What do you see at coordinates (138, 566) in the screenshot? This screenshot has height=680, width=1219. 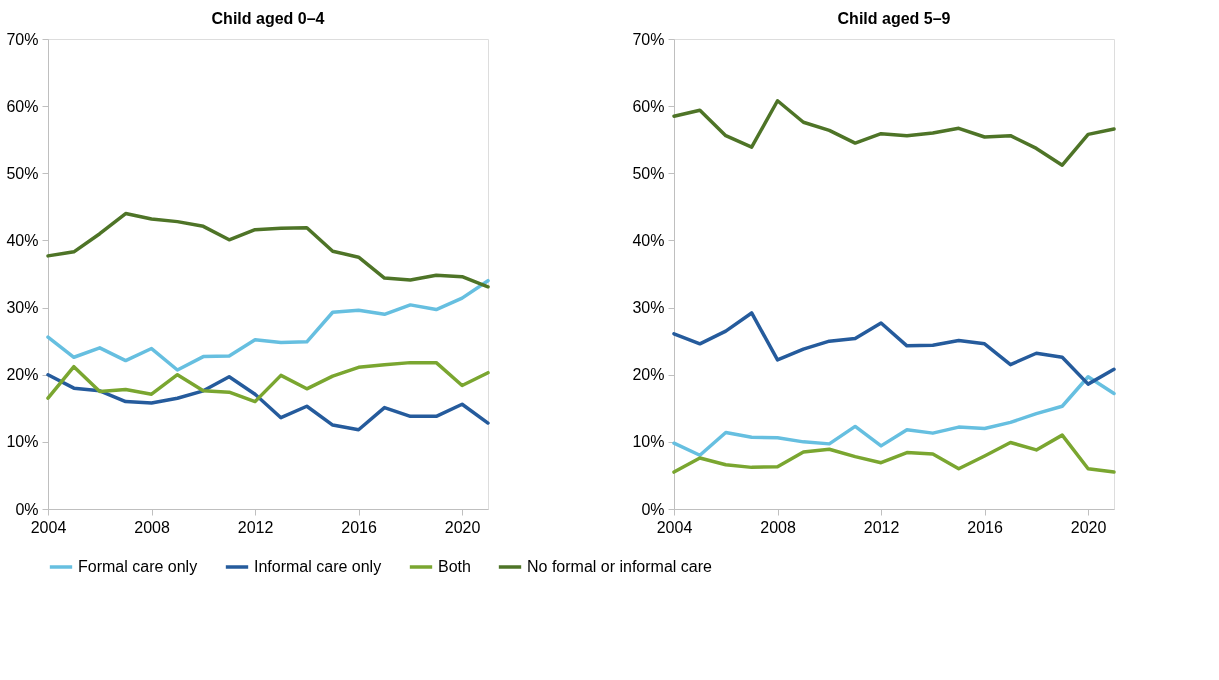 I see `legend-label: Formal care only` at bounding box center [138, 566].